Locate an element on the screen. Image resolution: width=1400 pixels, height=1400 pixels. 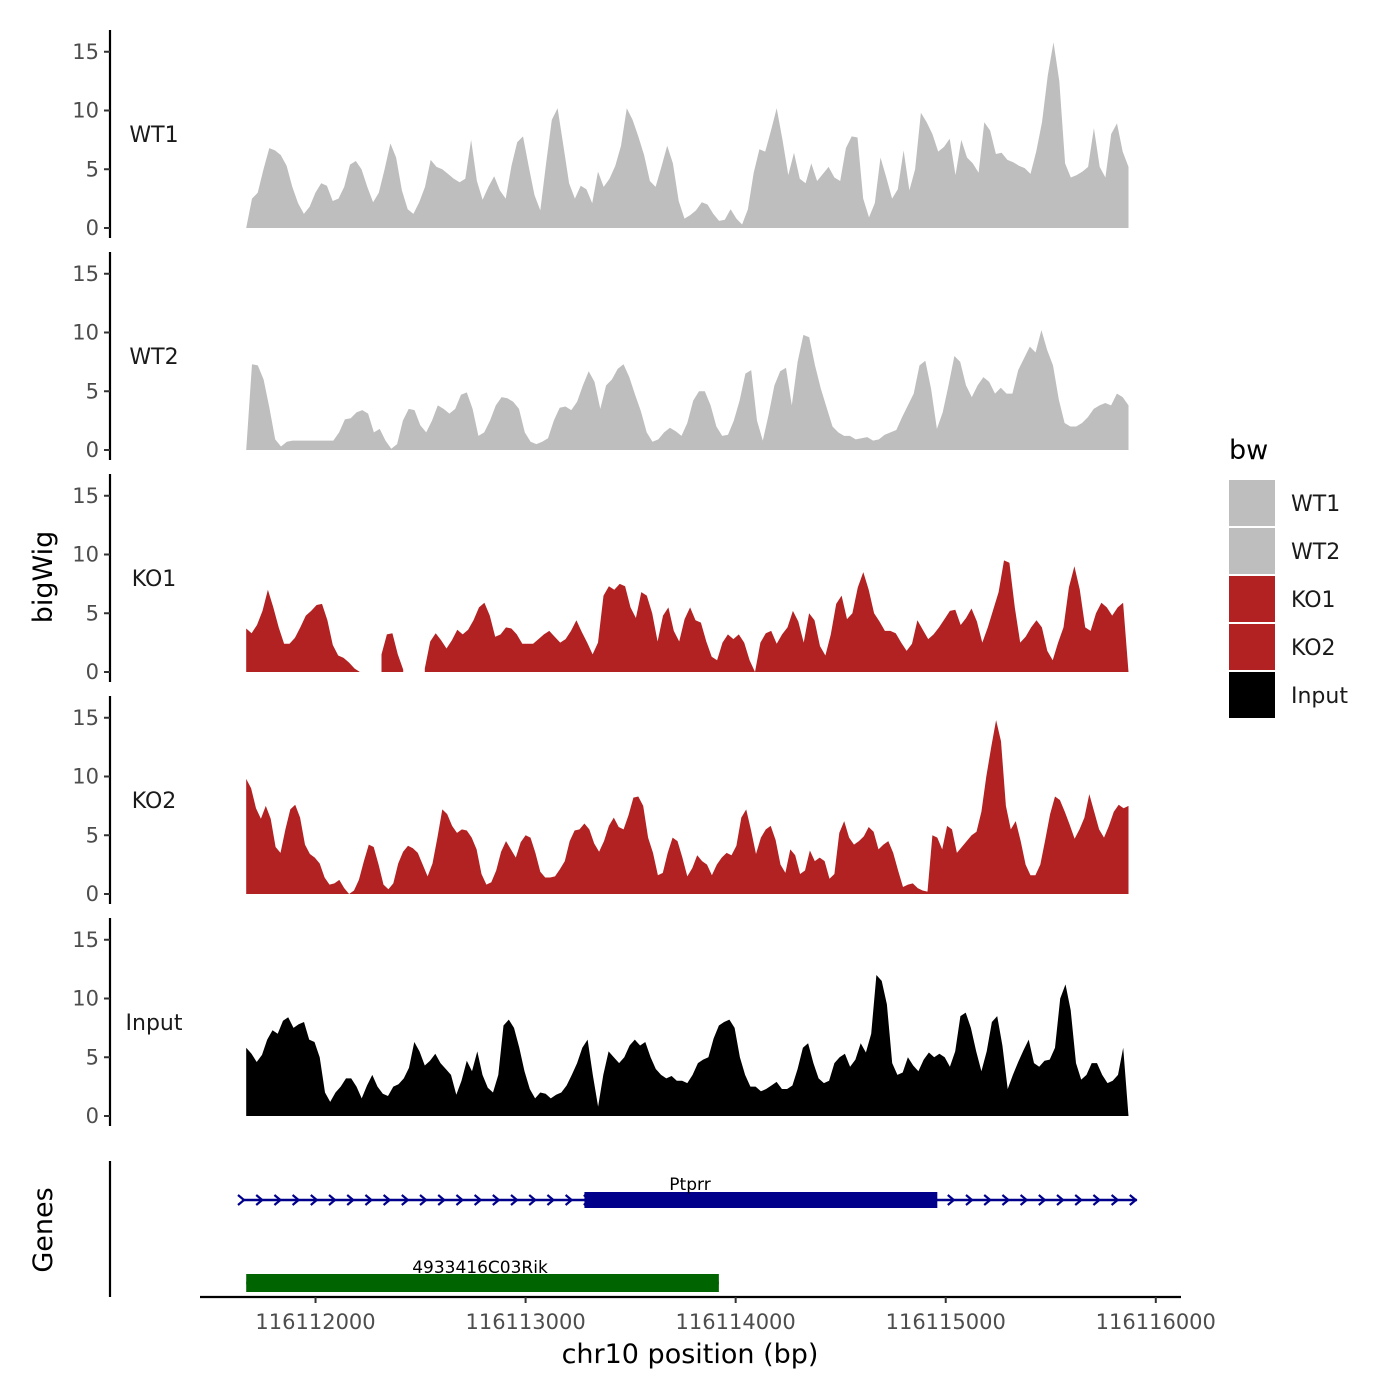
legend-swatch-ko2 is located at coordinates (1252, 647).